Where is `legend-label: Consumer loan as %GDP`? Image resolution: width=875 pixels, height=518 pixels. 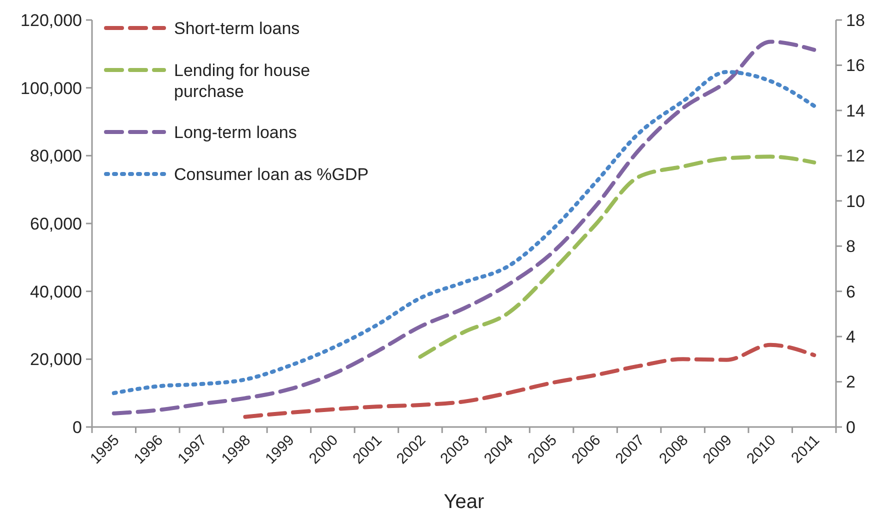 legend-label: Consumer loan as %GDP is located at coordinates (271, 174).